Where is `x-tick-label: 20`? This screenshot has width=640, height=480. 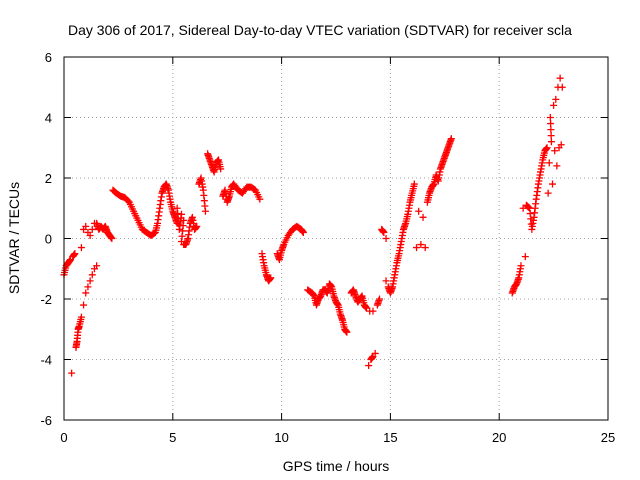
x-tick-label: 20 is located at coordinates (499, 437).